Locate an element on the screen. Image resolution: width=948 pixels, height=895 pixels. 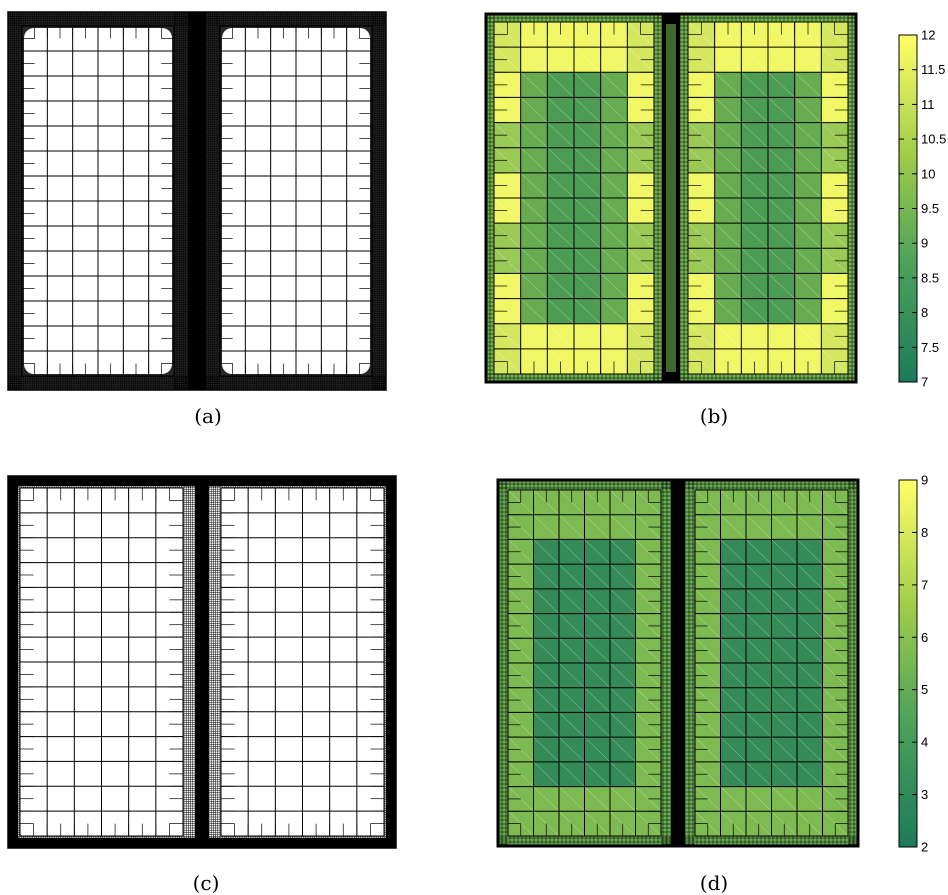
colorbar-d-gradient is located at coordinates (908, 663).